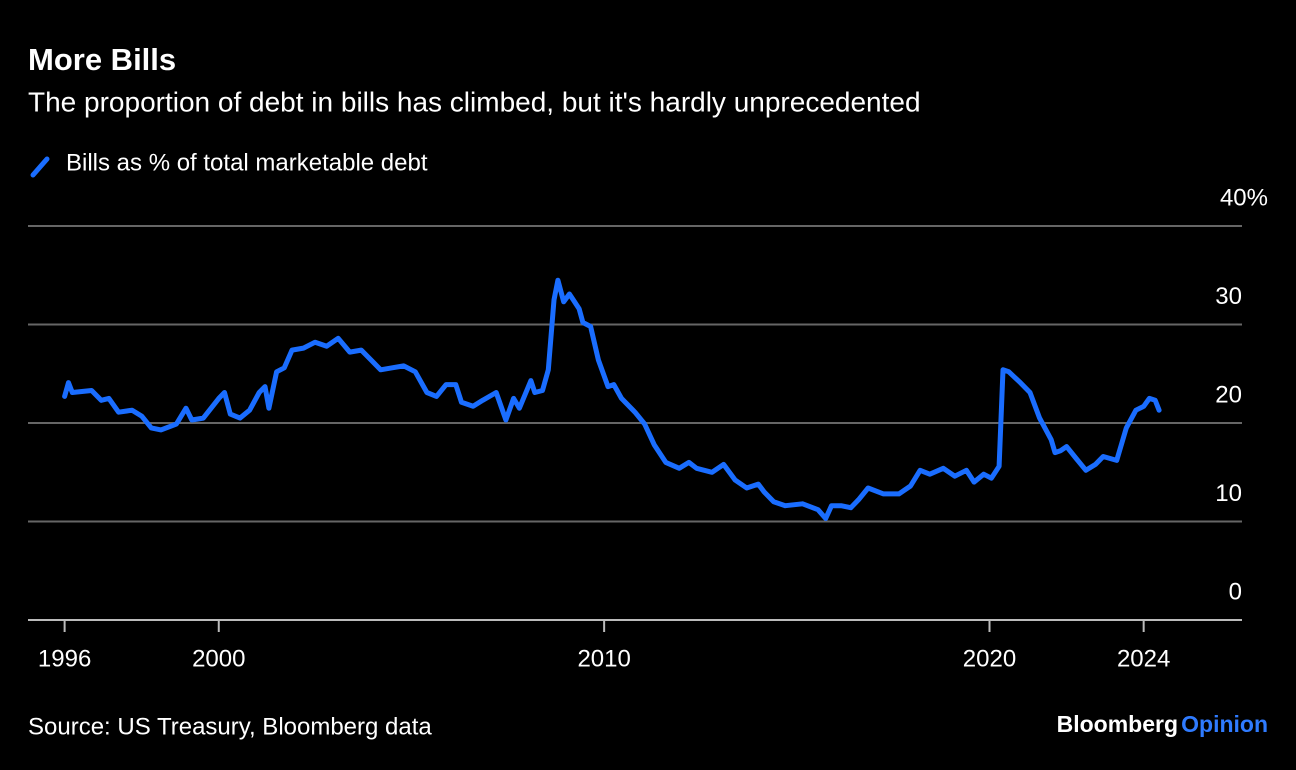 This screenshot has width=1296, height=770. I want to click on y-tick-label: 30, so click(1228, 296).